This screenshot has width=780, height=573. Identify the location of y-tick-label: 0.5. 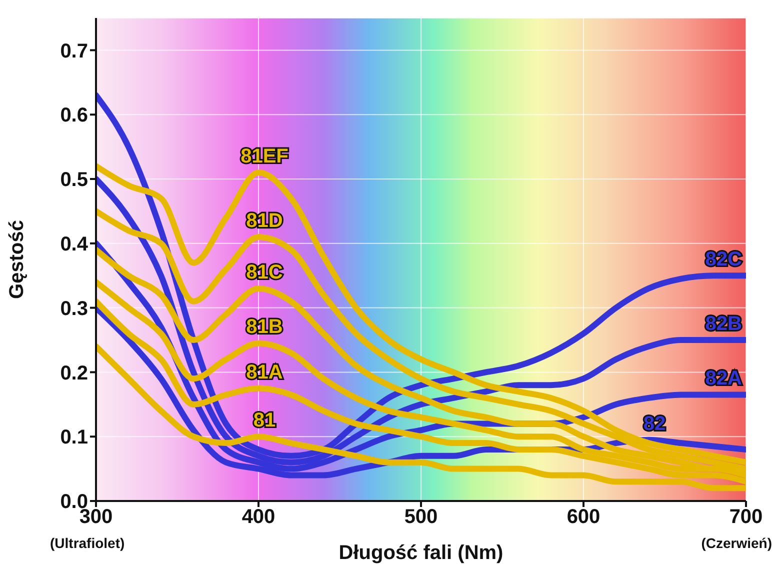
(74, 180).